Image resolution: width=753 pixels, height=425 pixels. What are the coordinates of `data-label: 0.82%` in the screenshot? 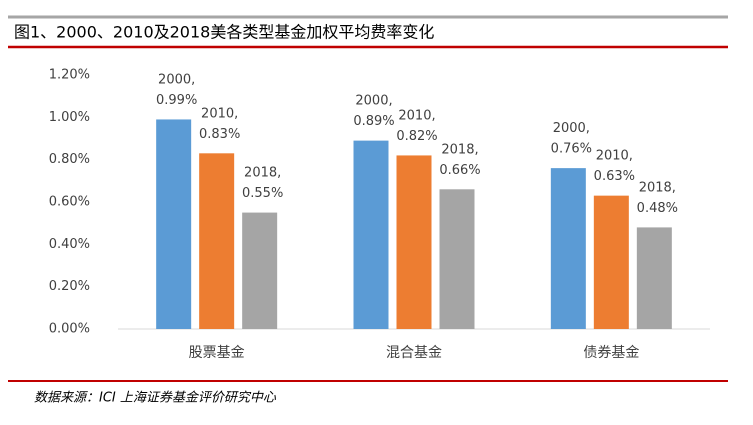 It's located at (416, 136).